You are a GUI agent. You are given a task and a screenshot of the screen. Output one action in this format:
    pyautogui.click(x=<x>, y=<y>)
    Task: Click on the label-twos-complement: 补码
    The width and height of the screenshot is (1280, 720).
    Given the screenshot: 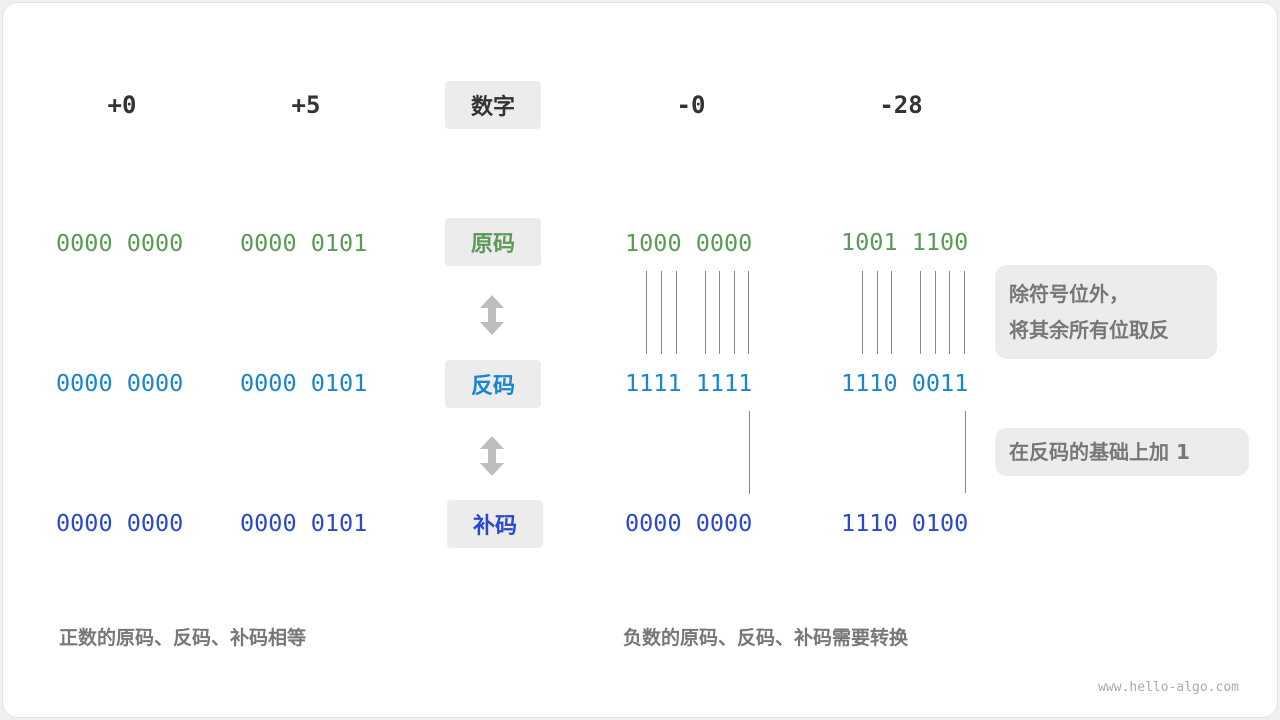 What is the action you would take?
    pyautogui.click(x=495, y=524)
    